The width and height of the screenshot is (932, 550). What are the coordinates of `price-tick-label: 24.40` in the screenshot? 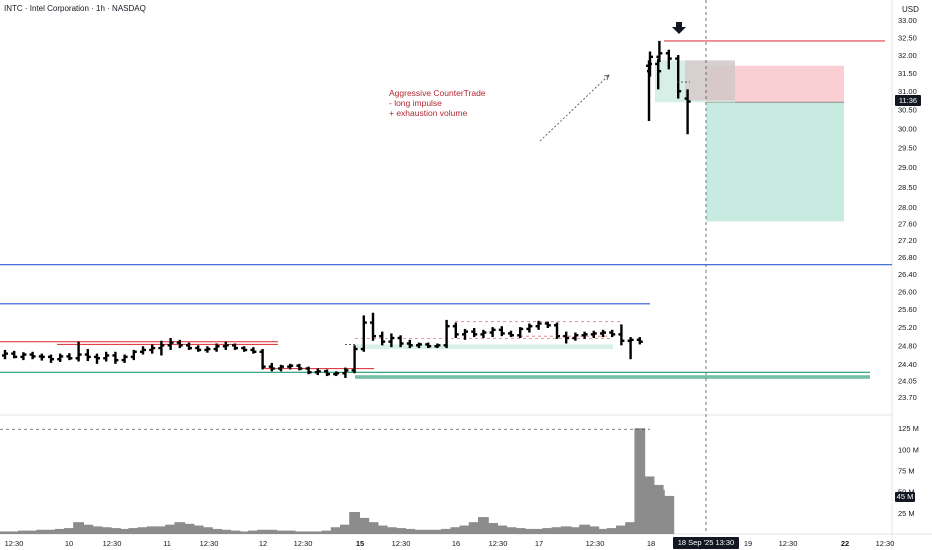 It's located at (907, 364).